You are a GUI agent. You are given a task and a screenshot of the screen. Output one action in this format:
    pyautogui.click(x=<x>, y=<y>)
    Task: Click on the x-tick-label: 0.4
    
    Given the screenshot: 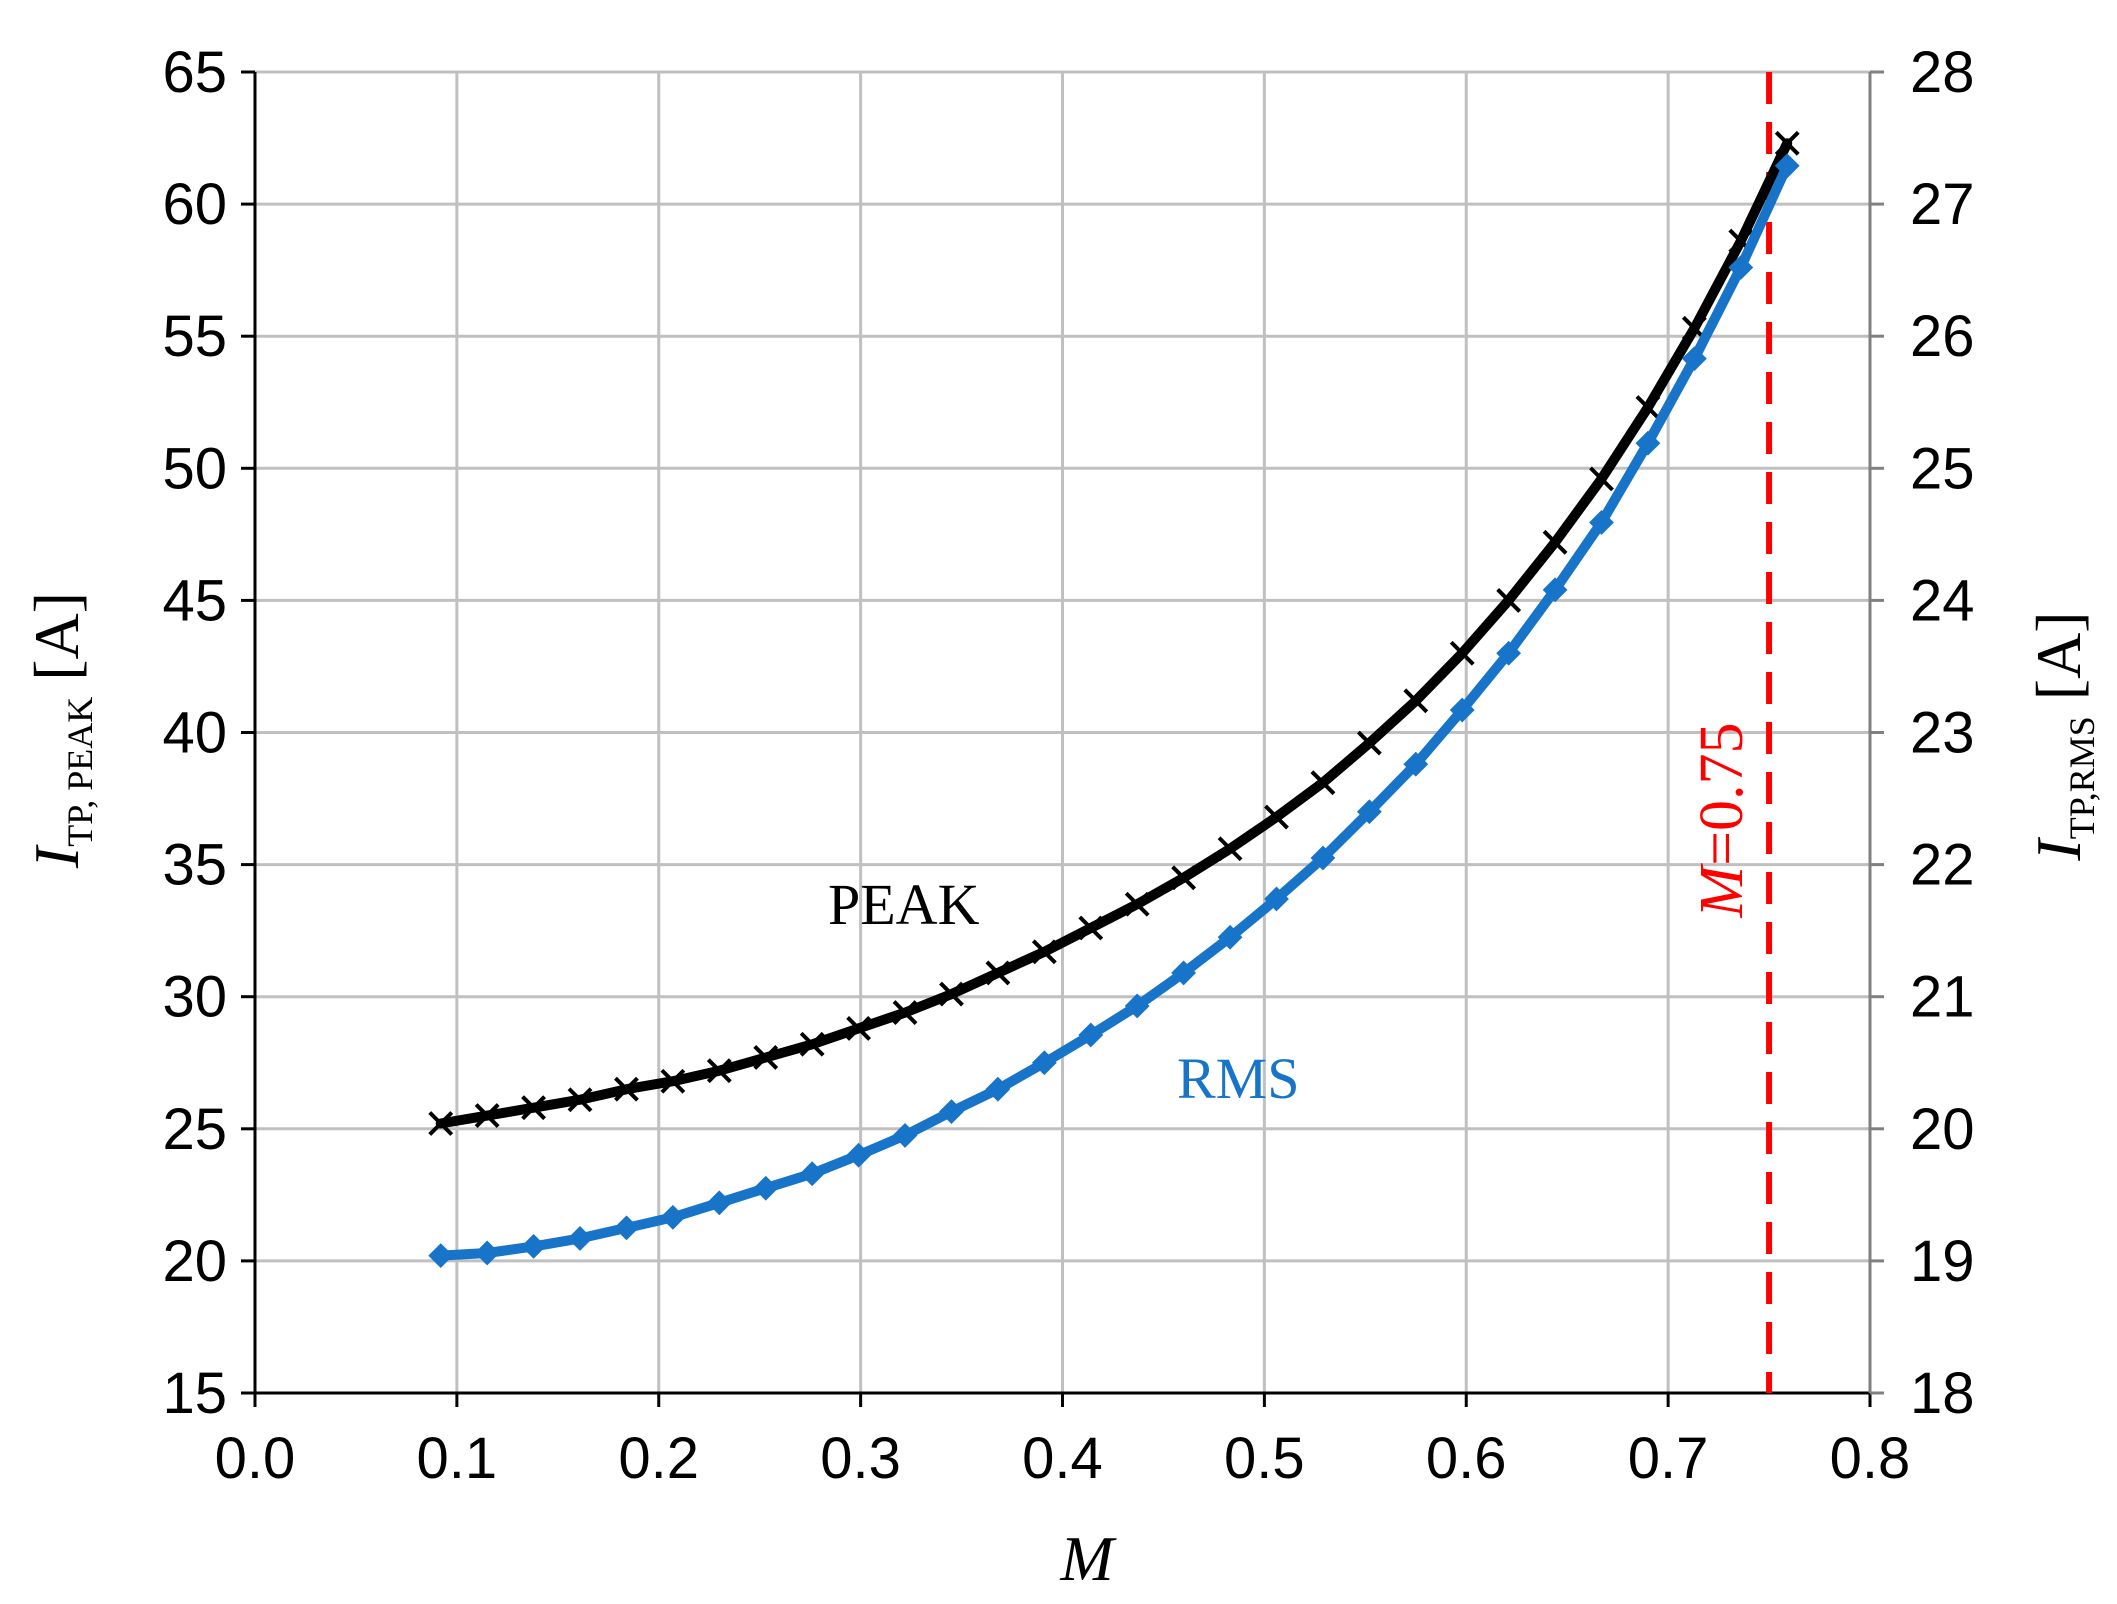 What is the action you would take?
    pyautogui.click(x=1062, y=1458)
    